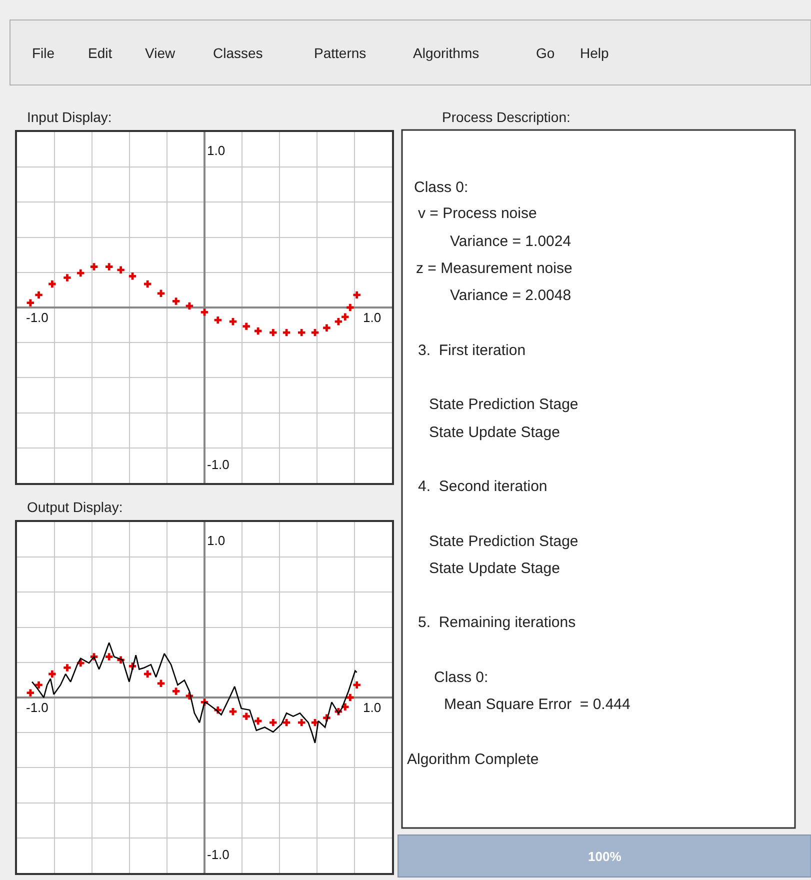 The width and height of the screenshot is (811, 880). I want to click on chart-title: Input Display:, so click(69, 117).